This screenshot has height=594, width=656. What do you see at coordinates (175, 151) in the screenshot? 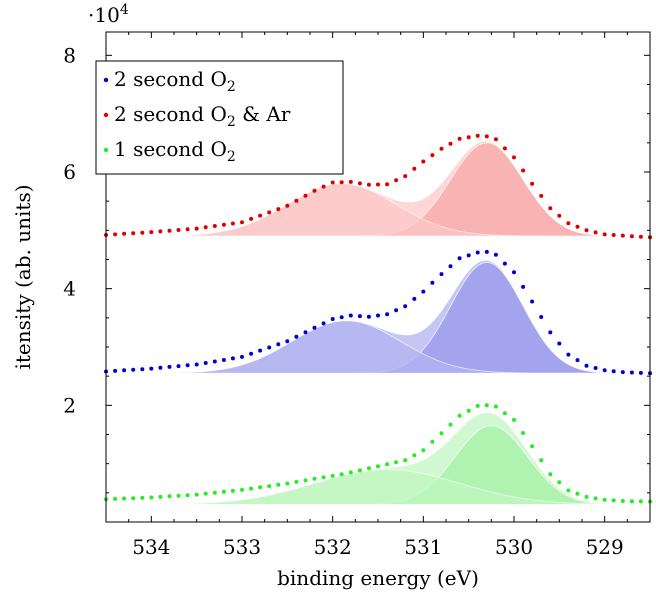
I see `legend-label-series-3: 1 second O2` at bounding box center [175, 151].